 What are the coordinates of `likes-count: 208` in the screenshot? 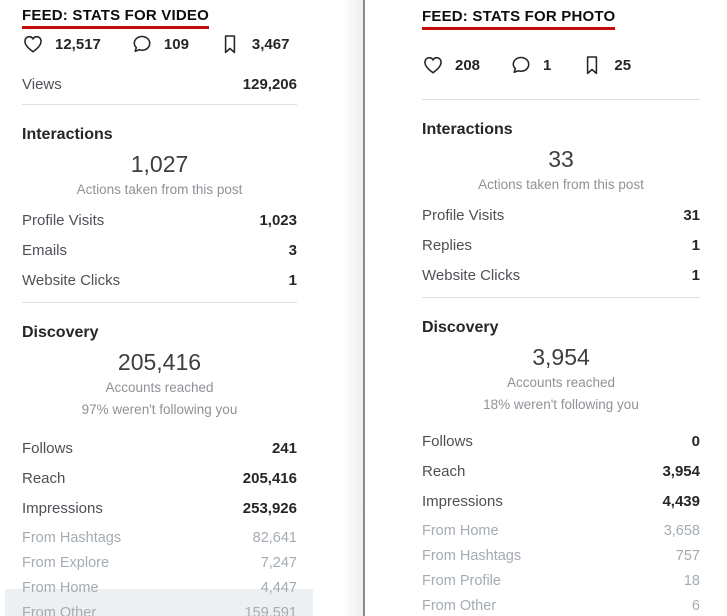 It's located at (468, 65).